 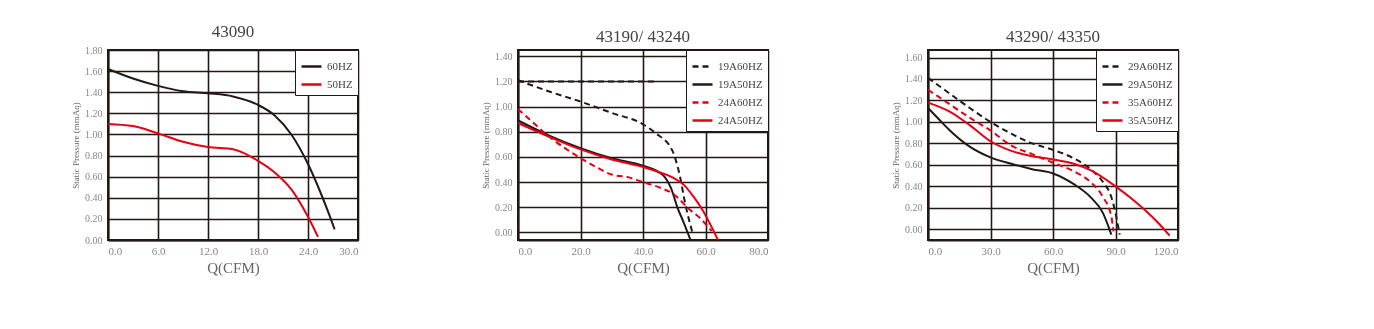 I want to click on chart-title: 43090, so click(x=233, y=31).